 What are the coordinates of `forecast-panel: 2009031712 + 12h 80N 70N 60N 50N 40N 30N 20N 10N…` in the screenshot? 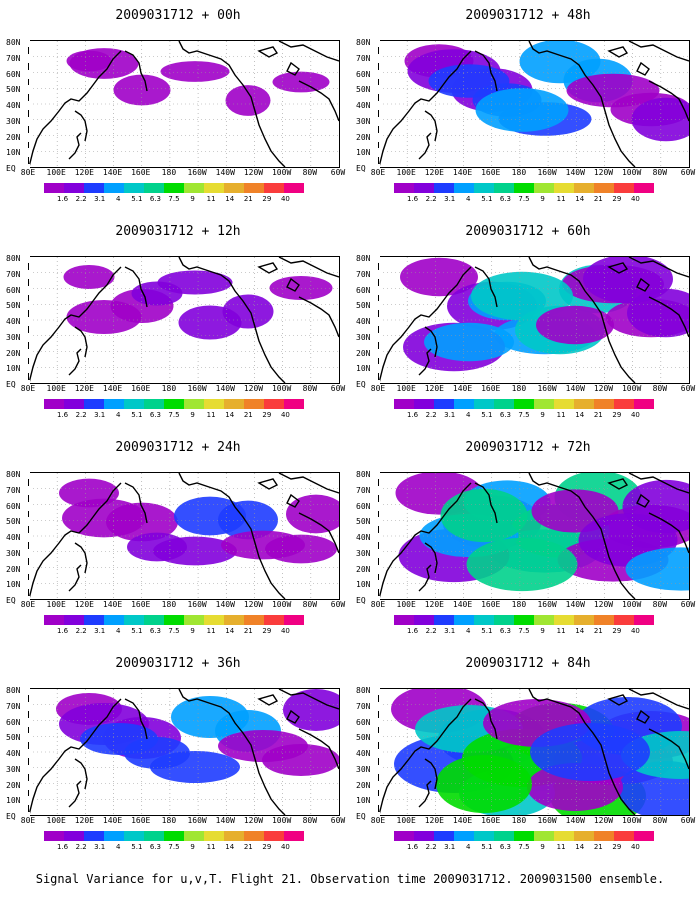 It's located at (177, 329).